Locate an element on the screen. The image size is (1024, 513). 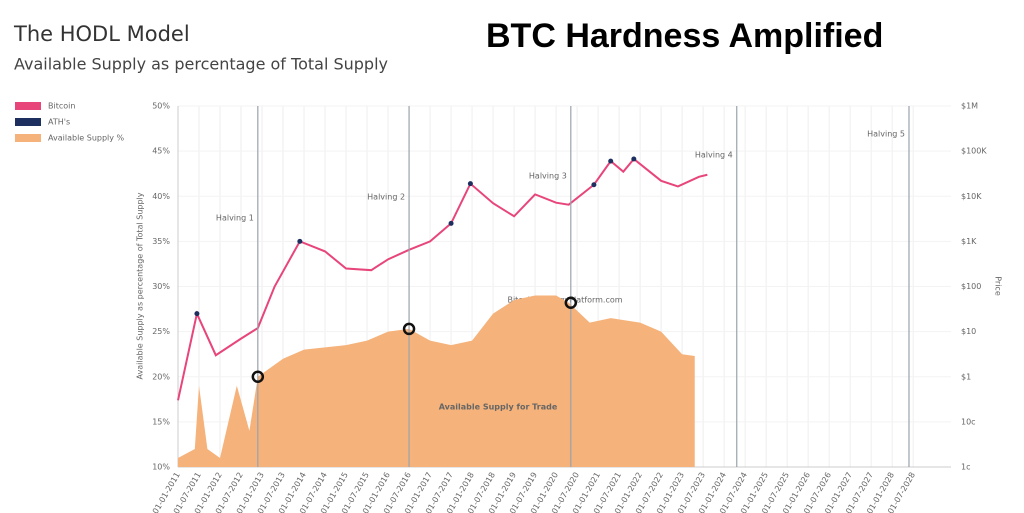
halving-label: Halving 5 is located at coordinates (886, 134).